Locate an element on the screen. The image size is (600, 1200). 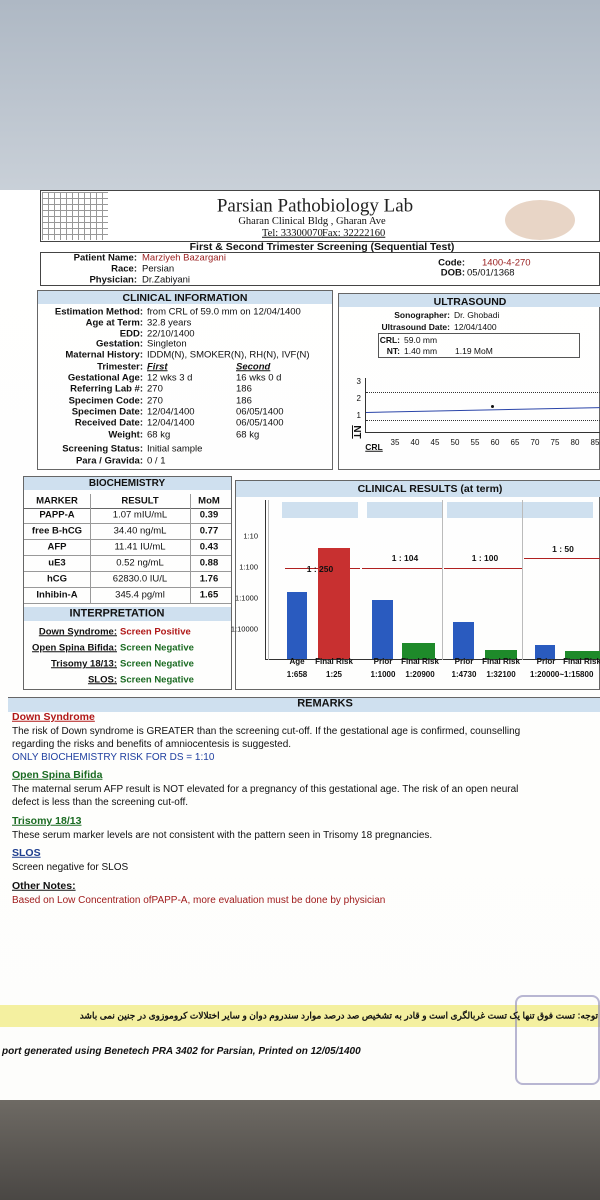
rows: 0.88 is located at coordinates (209, 563).